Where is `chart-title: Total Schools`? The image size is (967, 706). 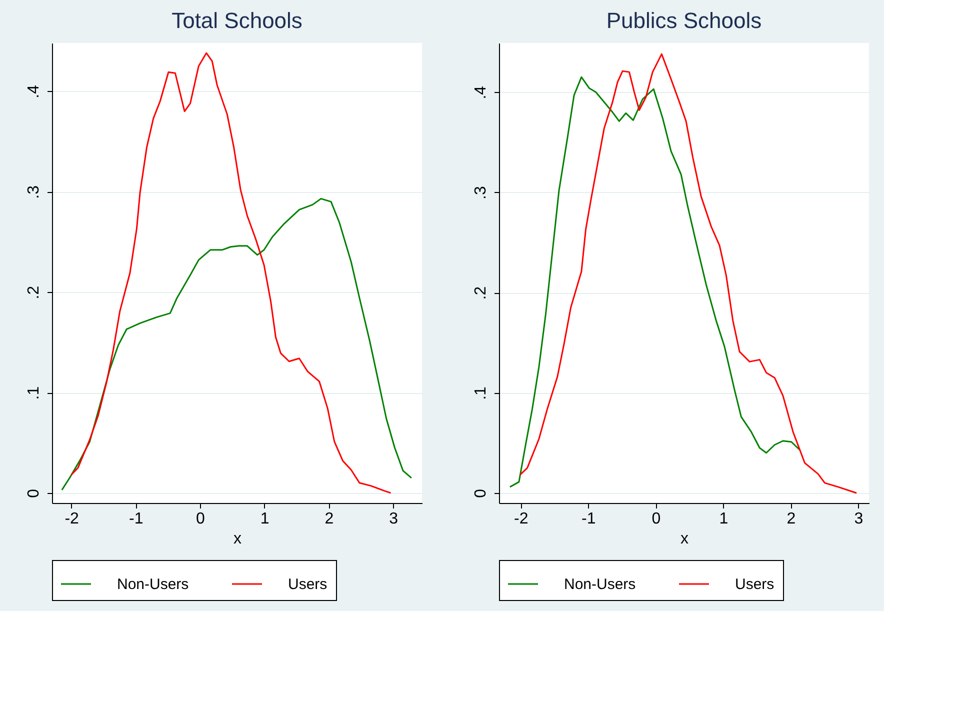 chart-title: Total Schools is located at coordinates (237, 20).